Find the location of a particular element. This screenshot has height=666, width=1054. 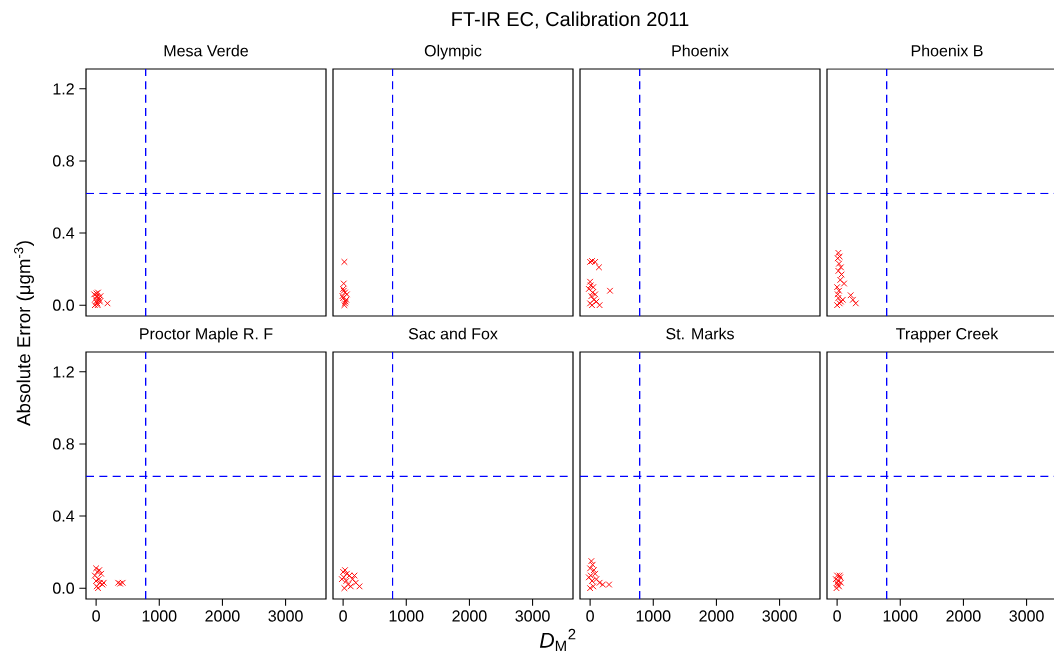

chart-title: St. Marks is located at coordinates (700, 333).